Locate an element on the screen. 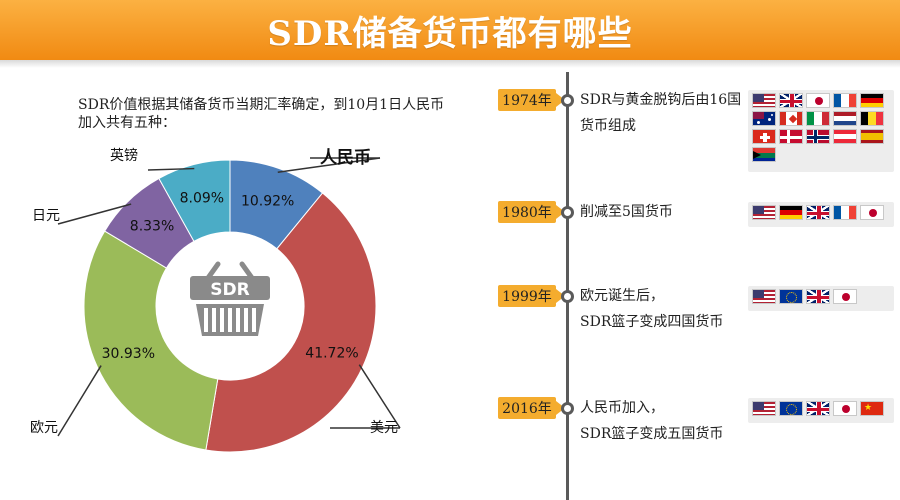  flag-ch-icon is located at coordinates (764, 136).